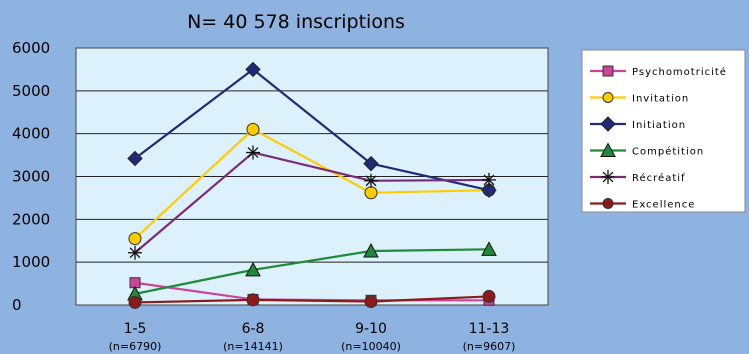 This screenshot has width=749, height=354. I want to click on legend-entry: Invitation, so click(639, 98).